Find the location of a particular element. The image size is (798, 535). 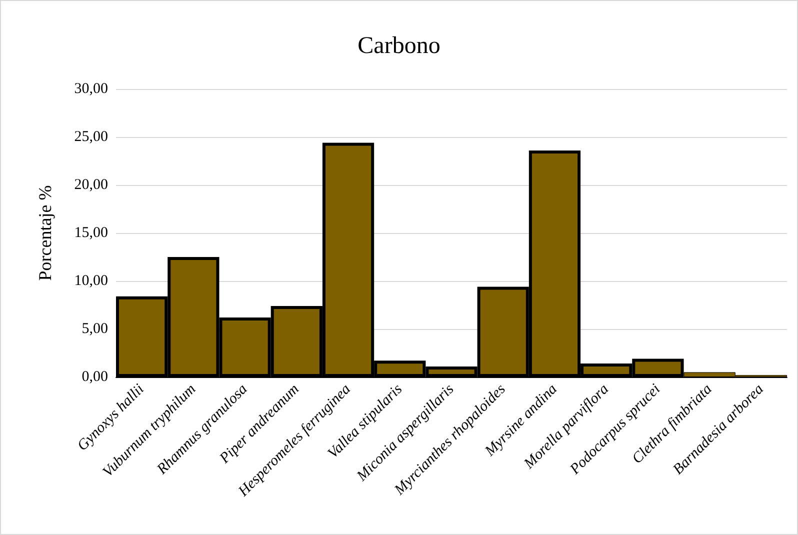

y-tick-label: 30,00 is located at coordinates (91, 89).